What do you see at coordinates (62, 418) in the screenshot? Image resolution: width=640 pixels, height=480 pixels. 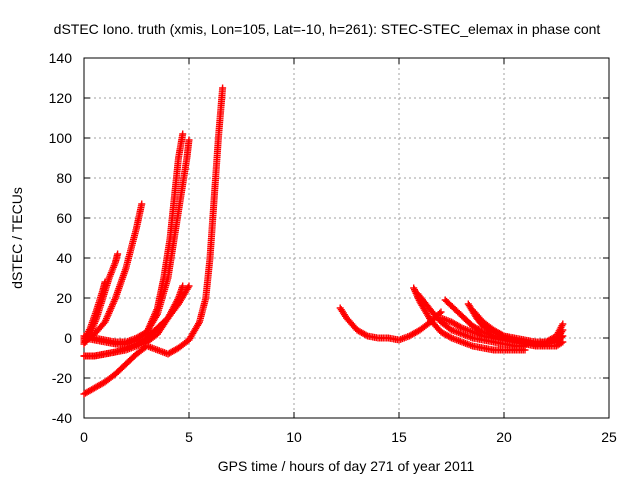 I see `y-tick-label: -40` at bounding box center [62, 418].